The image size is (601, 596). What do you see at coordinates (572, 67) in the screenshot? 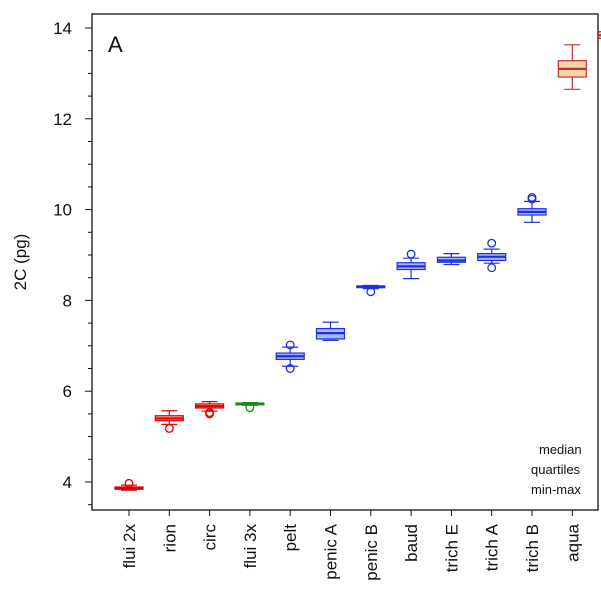
I see `box-aqua` at bounding box center [572, 67].